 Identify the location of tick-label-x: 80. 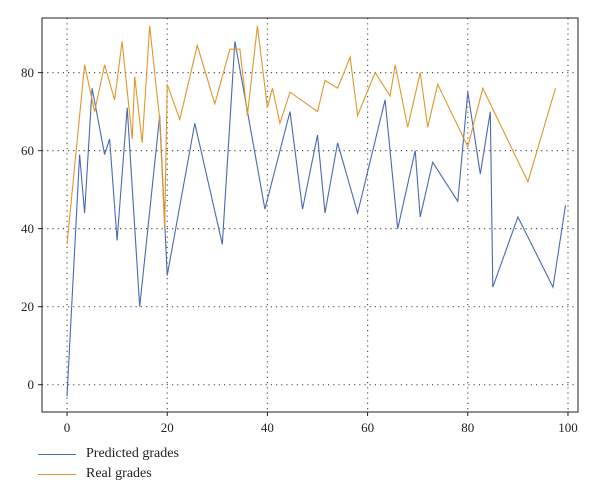
(467, 427).